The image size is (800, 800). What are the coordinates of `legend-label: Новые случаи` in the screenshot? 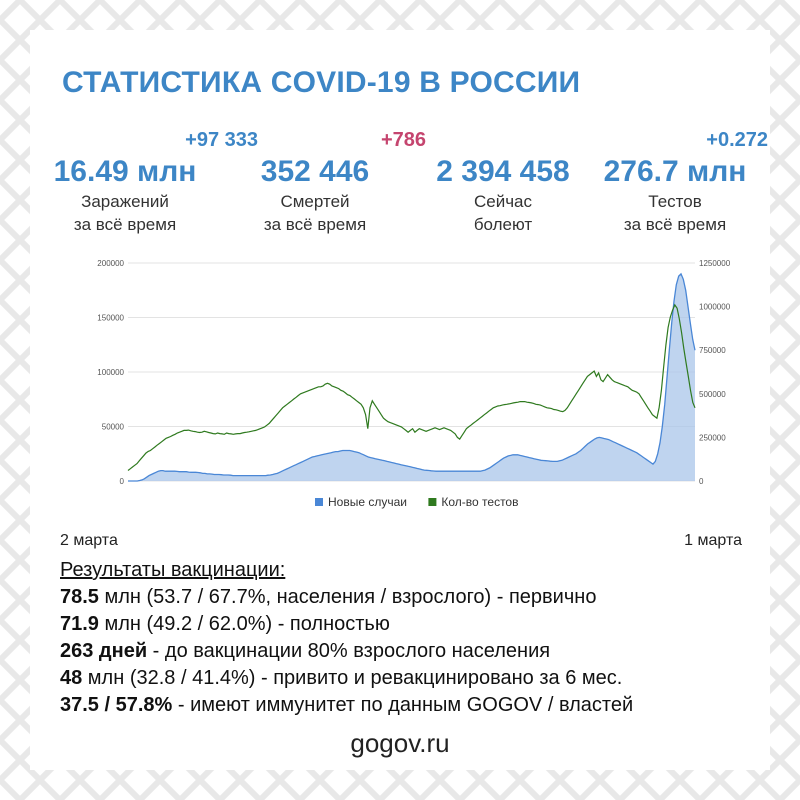 It's located at (367, 502).